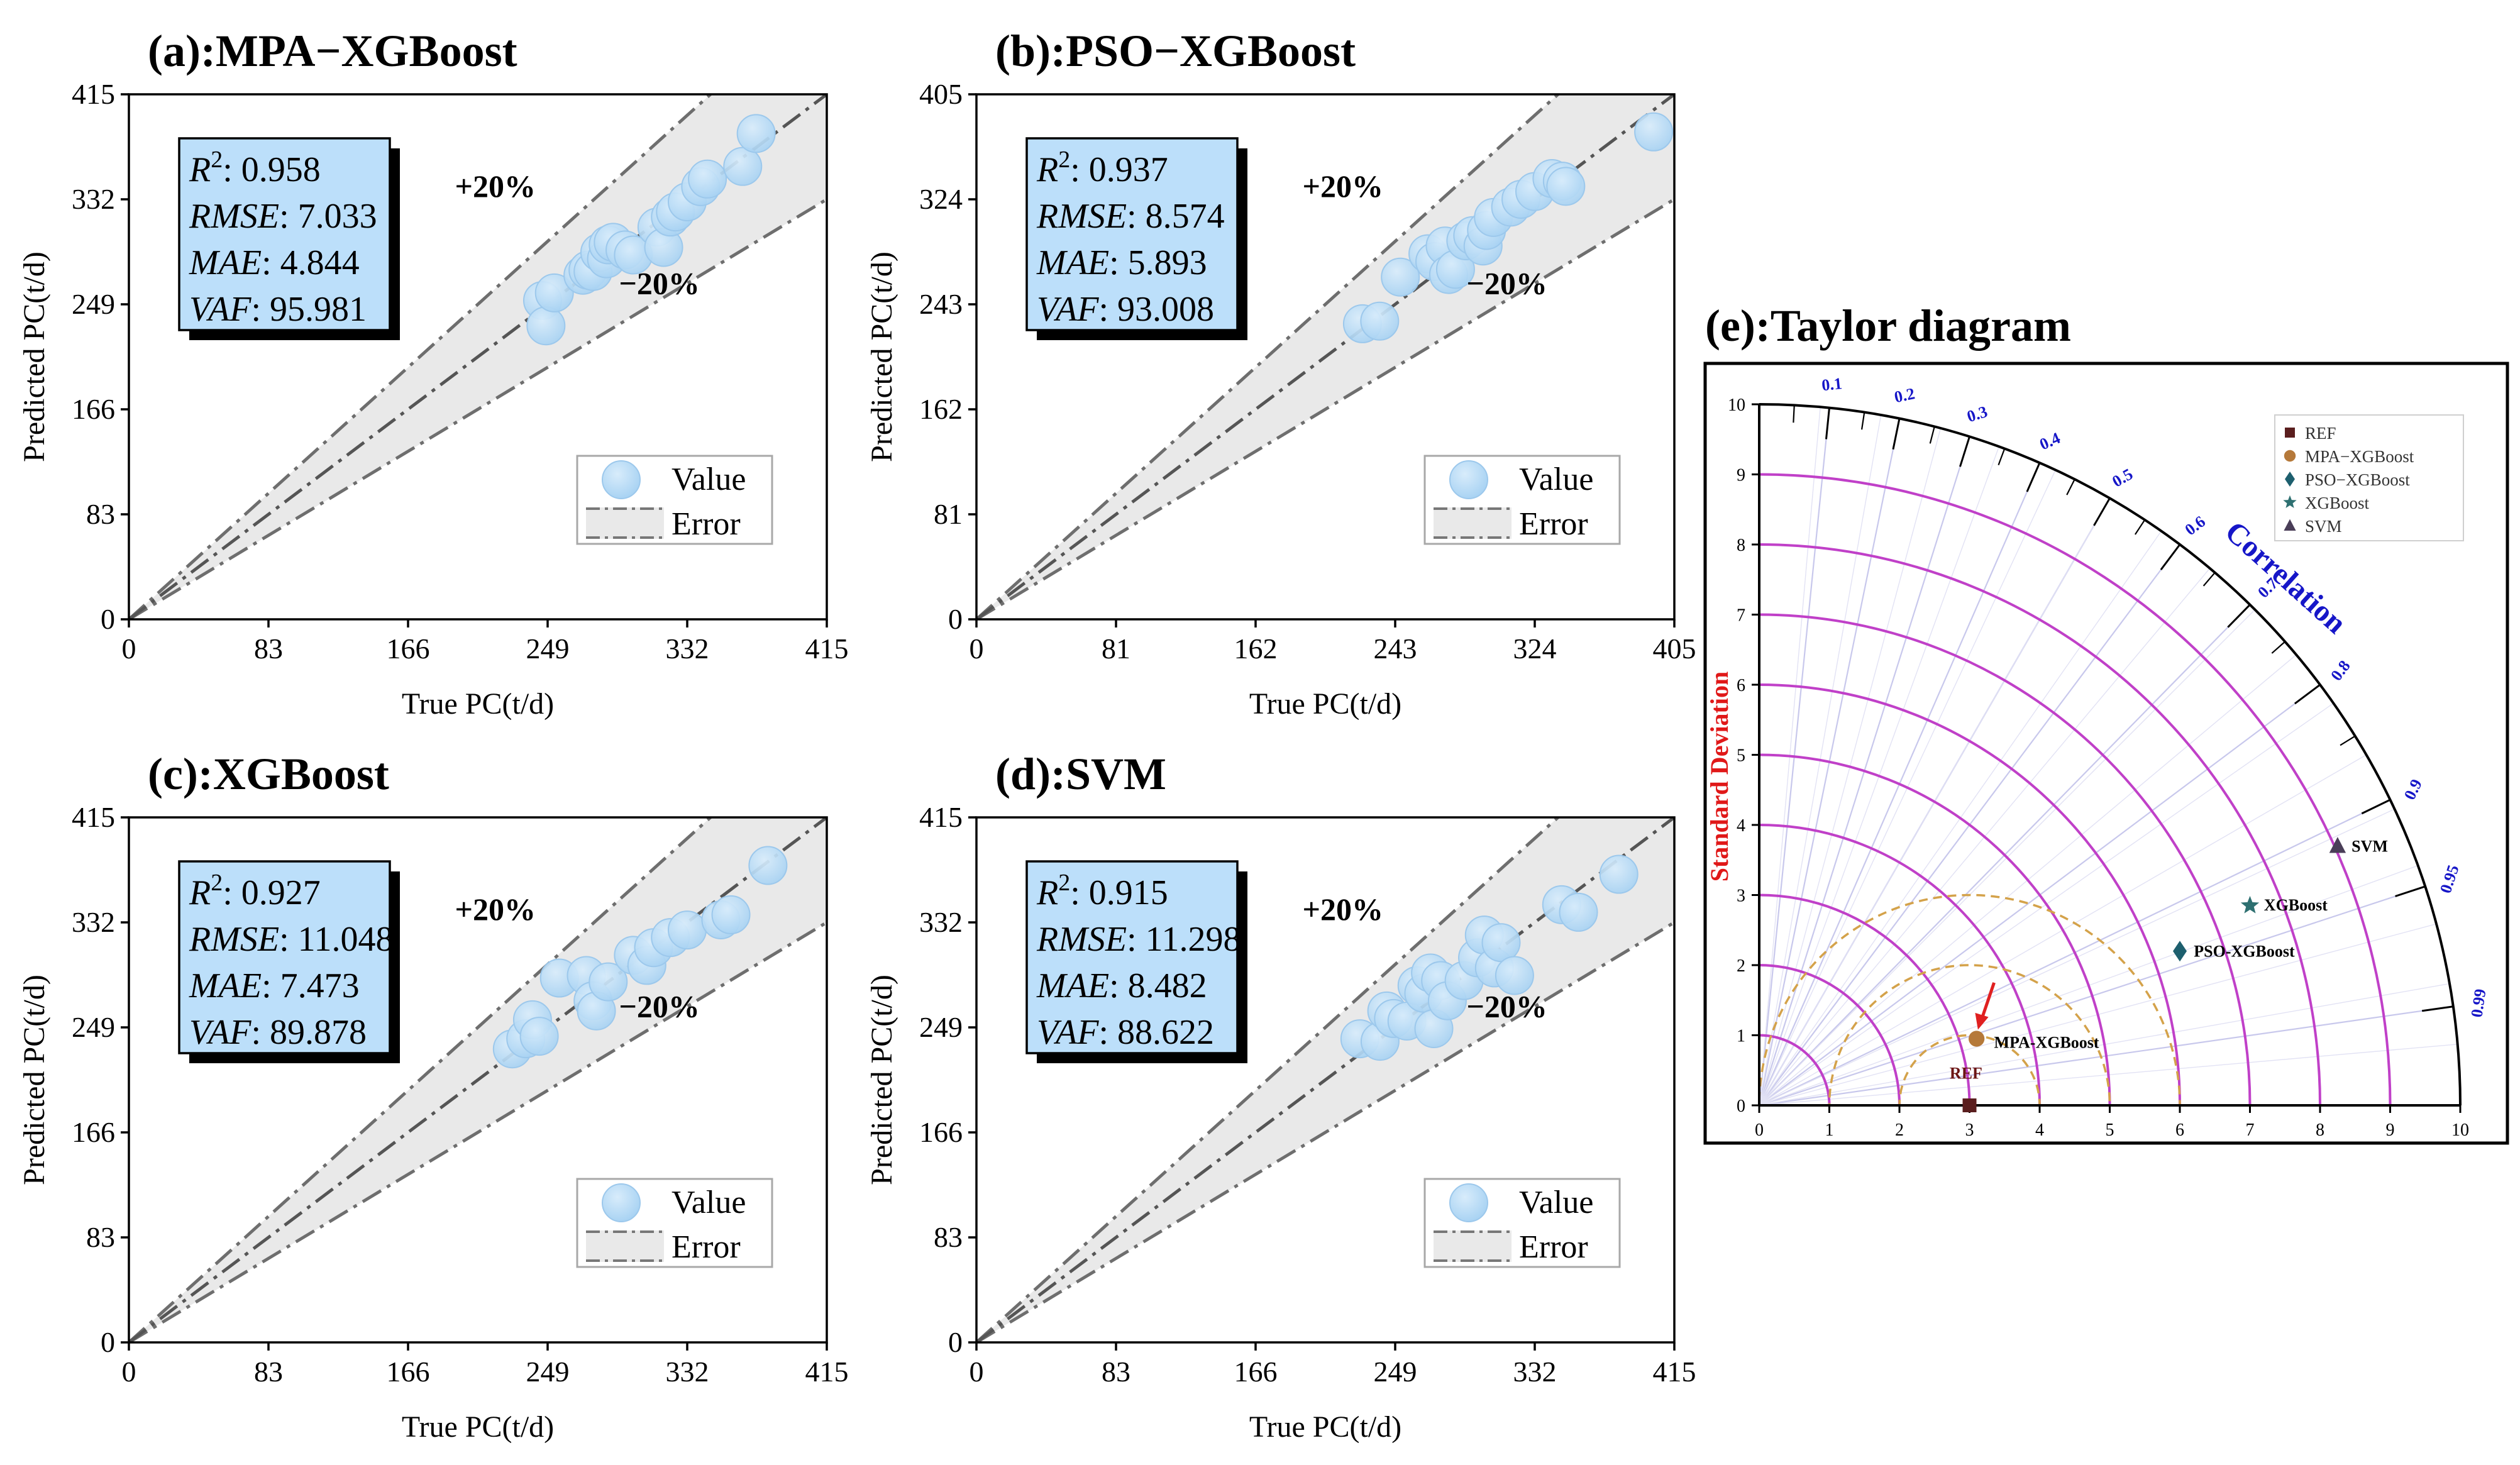 This screenshot has width=2520, height=1465. Describe the element at coordinates (1741, 826) in the screenshot. I see `sd-y-label: 4` at that location.